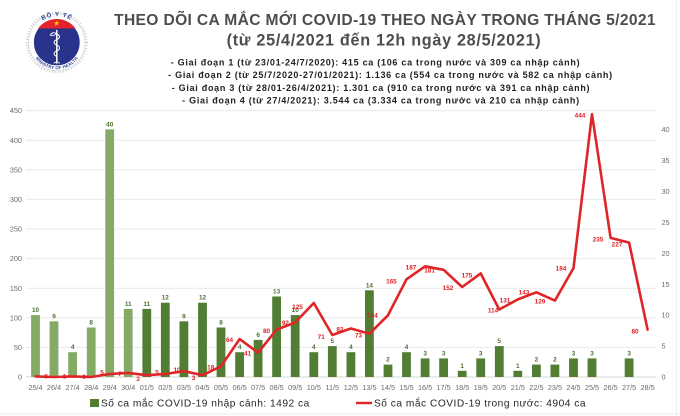  What do you see at coordinates (16, 288) in the screenshot?
I see `svg-text: 150` at bounding box center [16, 288].